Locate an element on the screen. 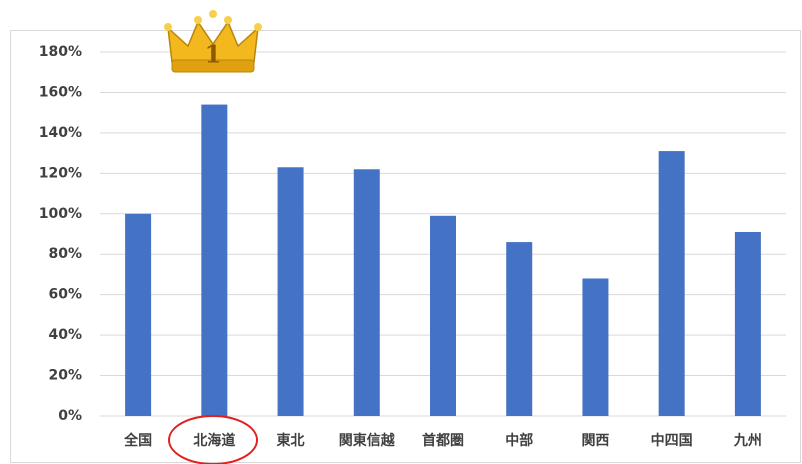 This screenshot has width=802, height=464. crown-rank: 1 is located at coordinates (213, 54).